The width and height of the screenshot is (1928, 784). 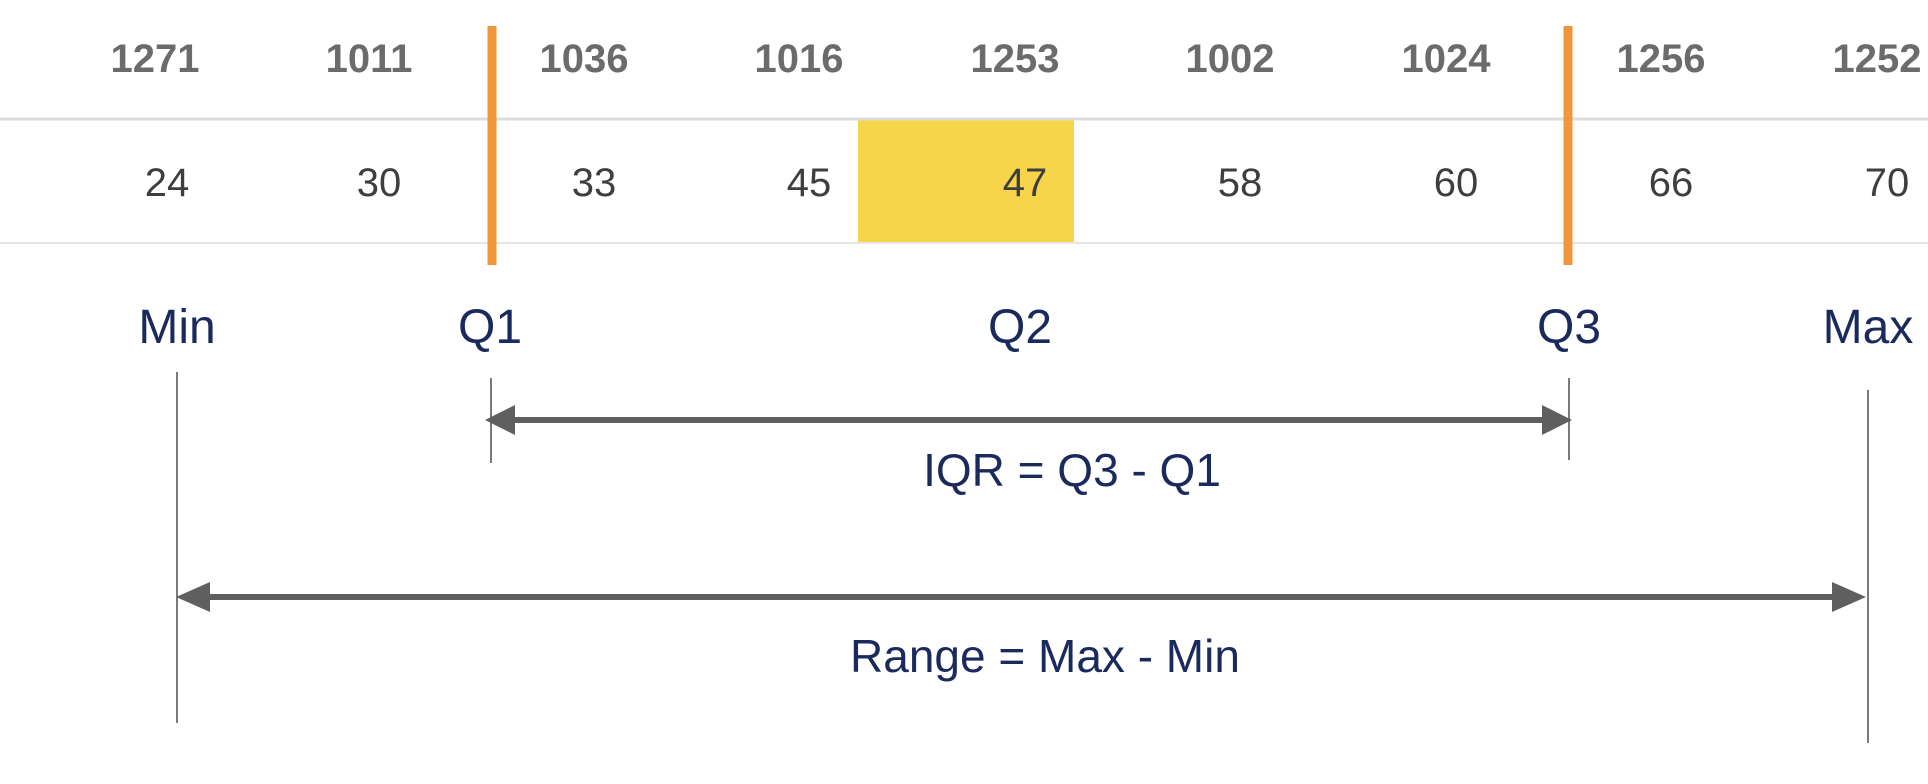 I want to click on max-label: Max, so click(x=1868, y=327).